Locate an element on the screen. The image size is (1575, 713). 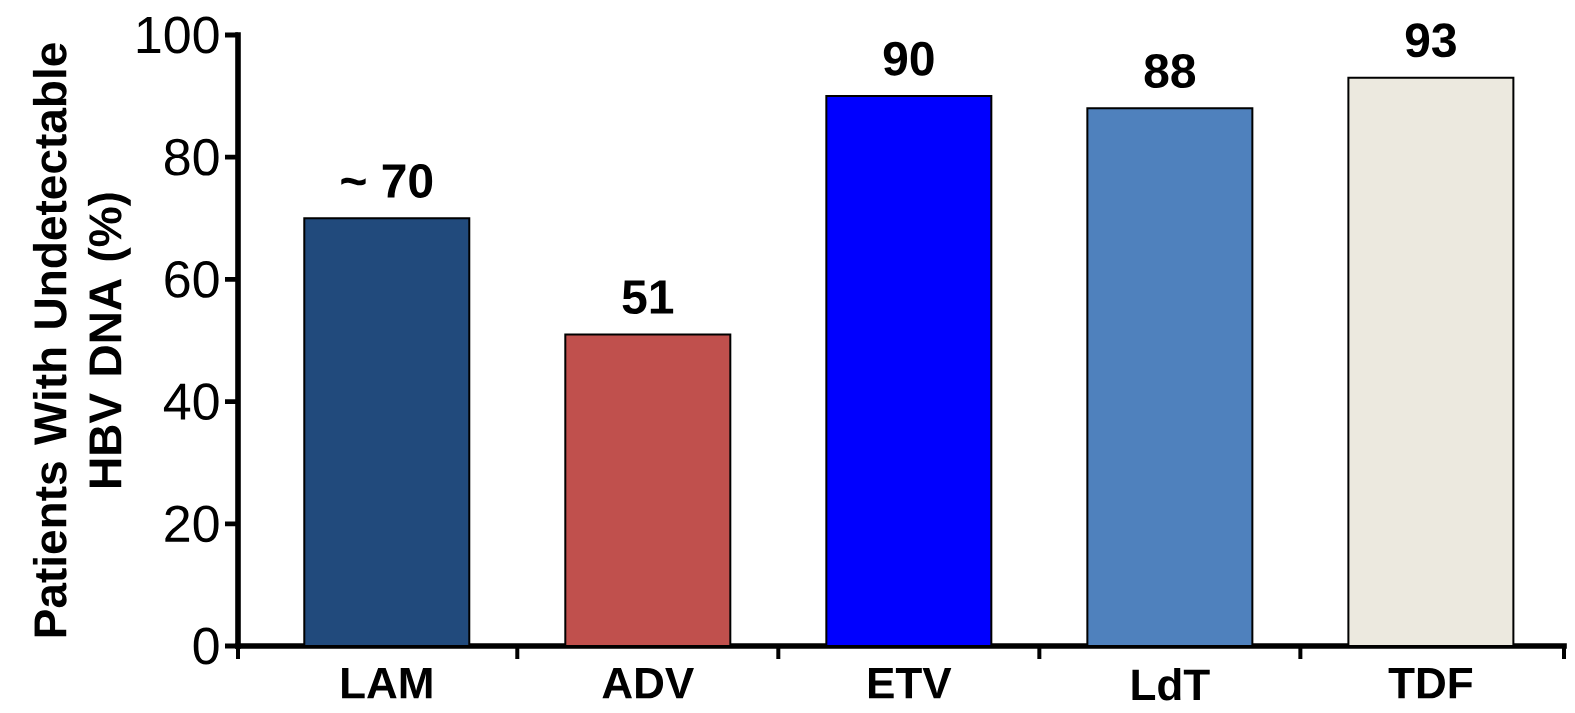
y-tick-label: 100 is located at coordinates (178, 35).